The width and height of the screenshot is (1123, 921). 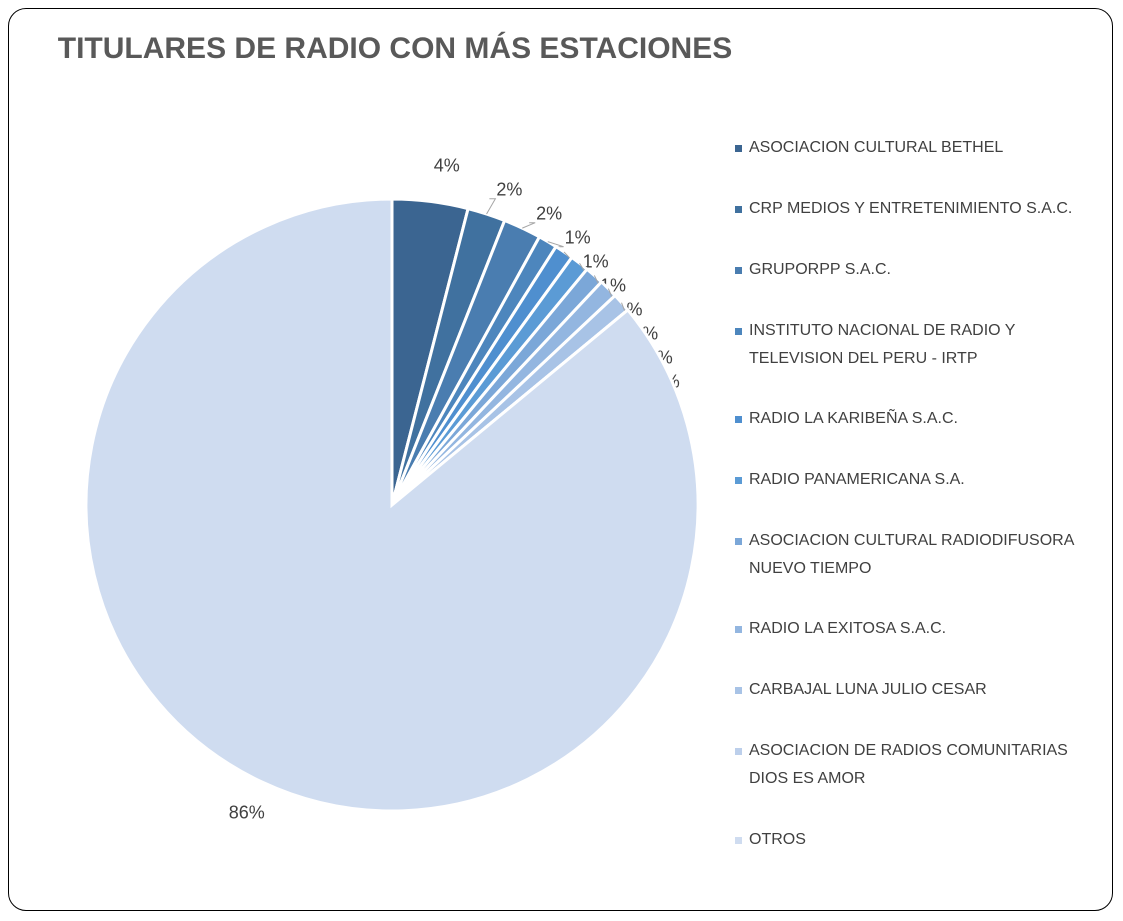 I want to click on data-label: 86%, so click(x=247, y=812).